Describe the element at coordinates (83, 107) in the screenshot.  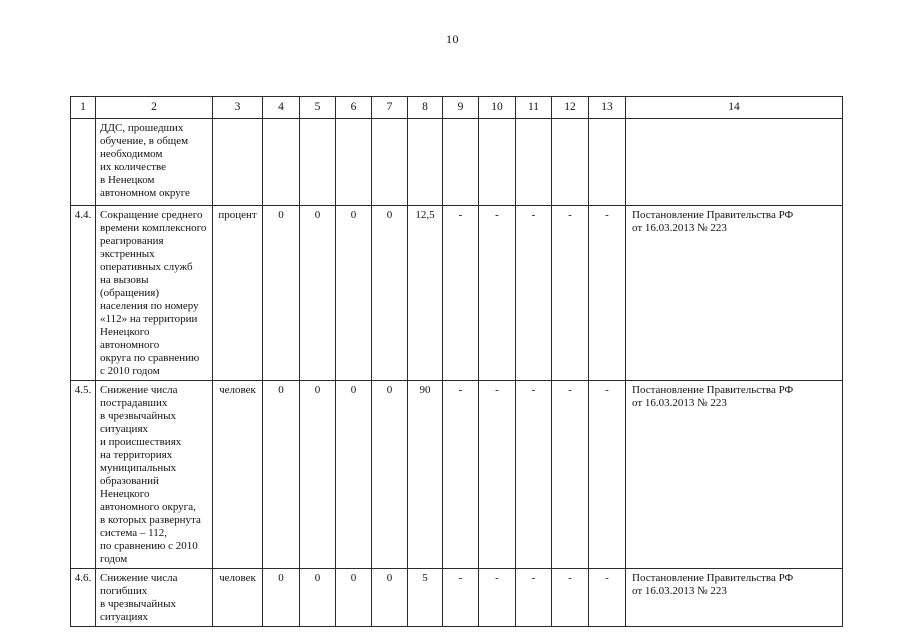
I see `column-number-header: 1` at that location.